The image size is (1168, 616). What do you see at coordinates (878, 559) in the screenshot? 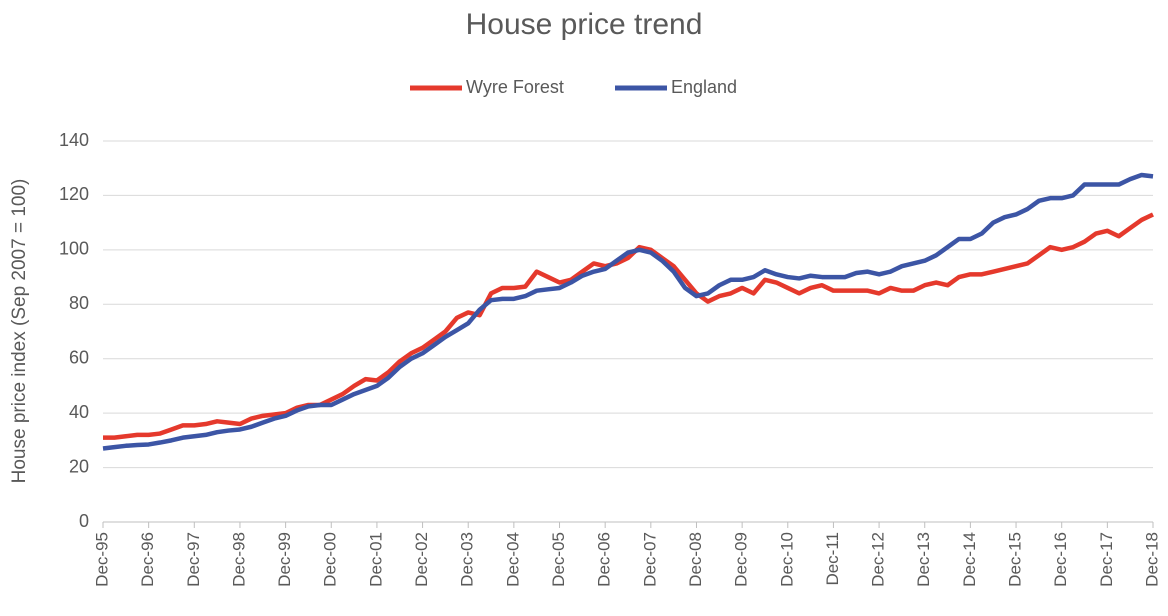
I see `x-tick-label: Dec-12` at bounding box center [878, 559].